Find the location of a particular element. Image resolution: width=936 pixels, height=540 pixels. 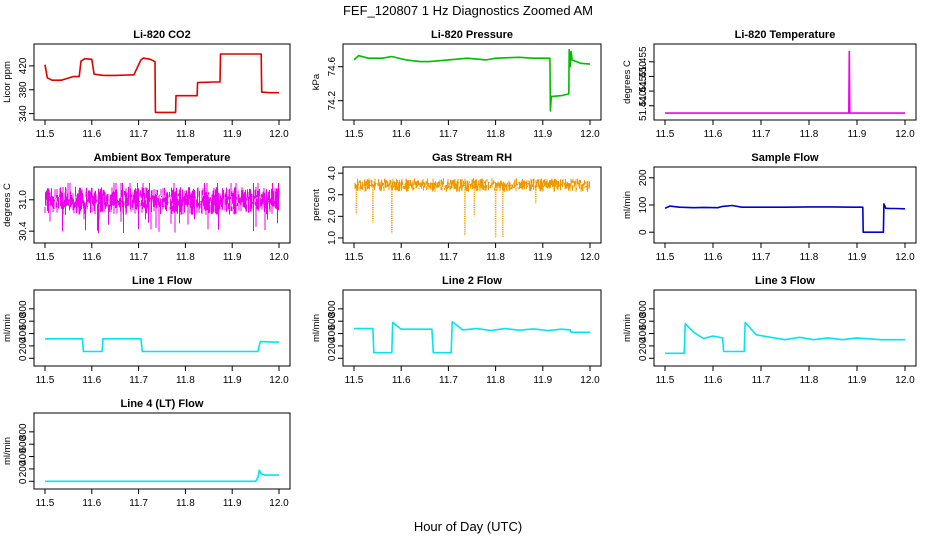

y-tick-label: 340 is located at coordinates (23, 113).